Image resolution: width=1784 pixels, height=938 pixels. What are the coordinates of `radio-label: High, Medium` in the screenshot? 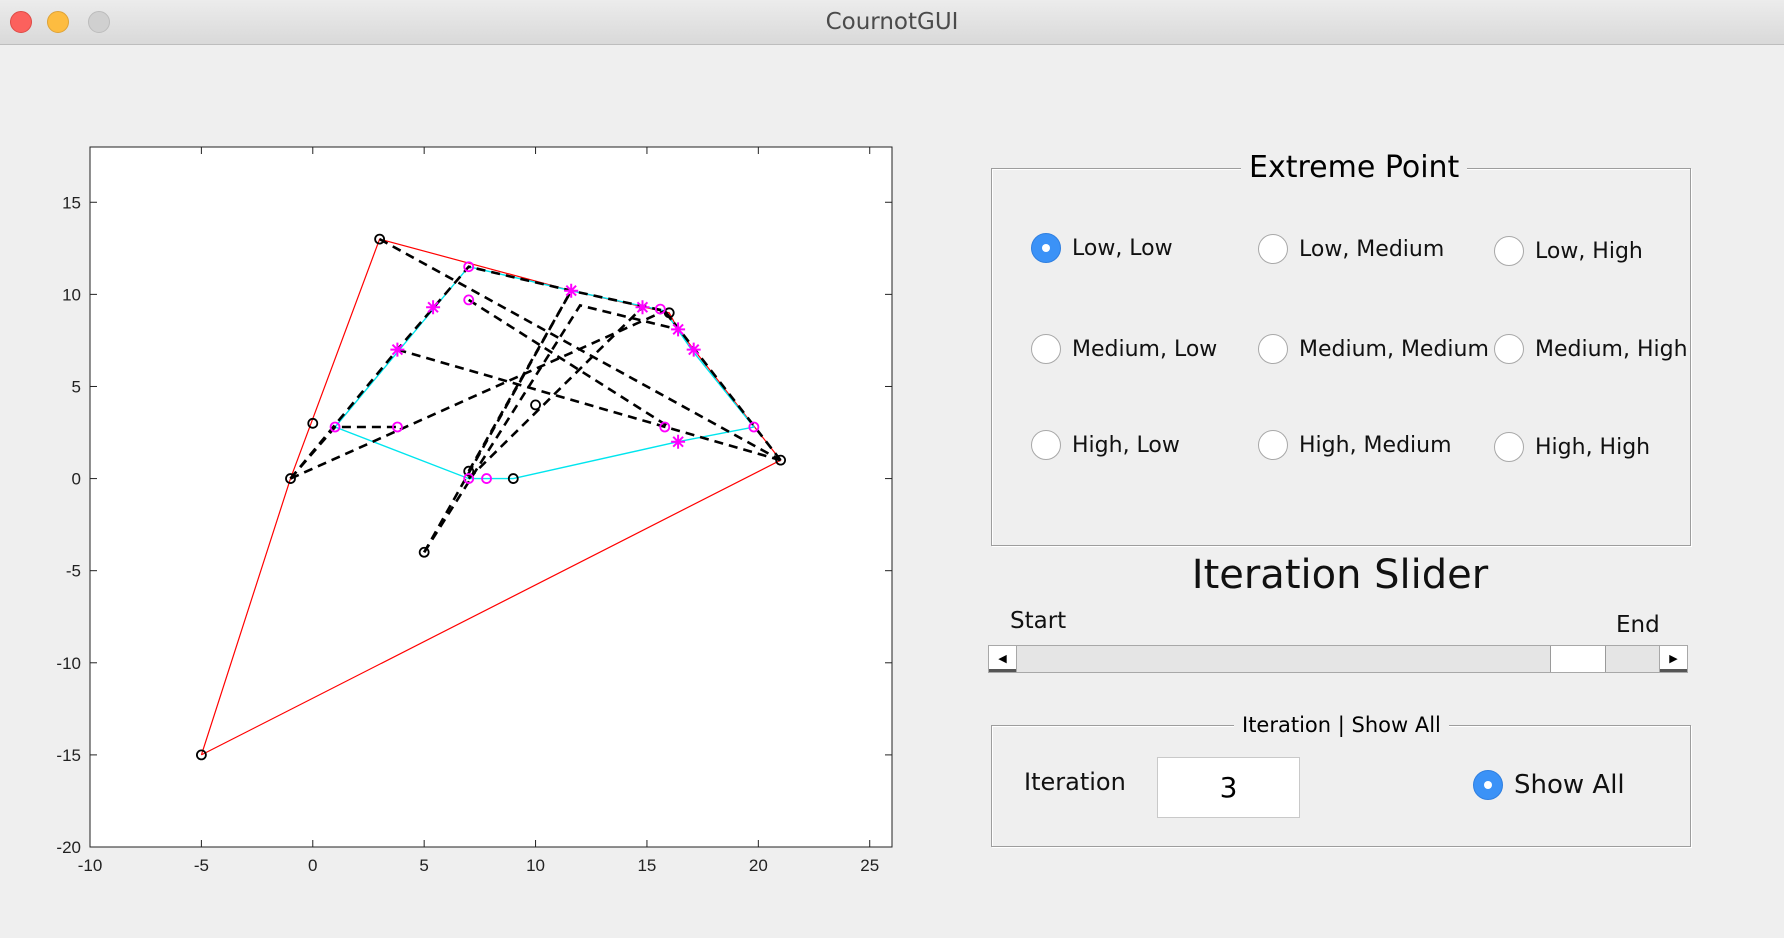 It's located at (1375, 445).